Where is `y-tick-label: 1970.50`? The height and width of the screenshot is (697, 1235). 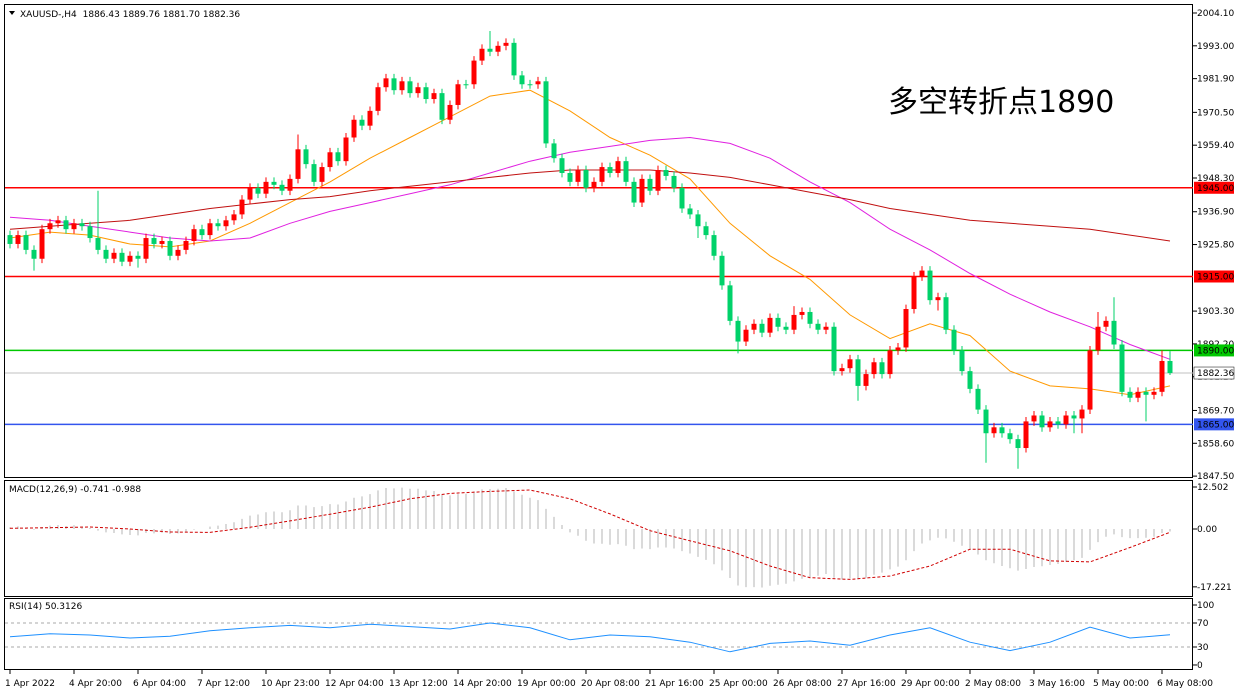
y-tick-label: 1970.50 is located at coordinates (1215, 113).